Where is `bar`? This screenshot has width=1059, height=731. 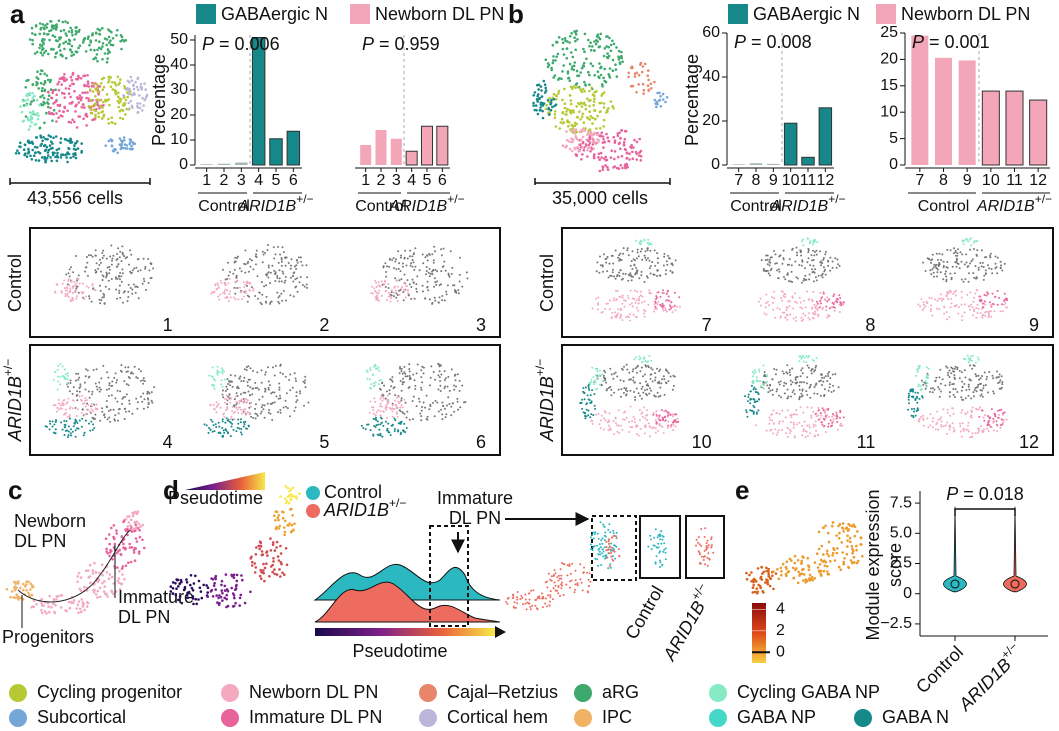
bar is located at coordinates (1038, 132).